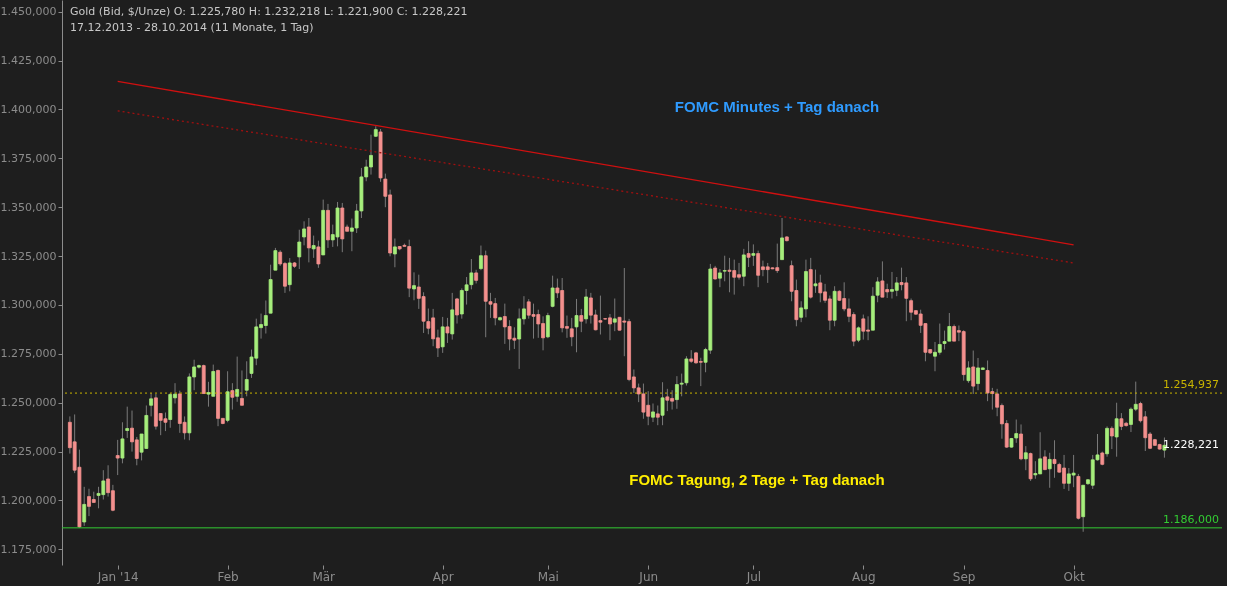 Image resolution: width=1252 pixels, height=595 pixels. I want to click on x-tick-label: Jul, so click(753, 576).